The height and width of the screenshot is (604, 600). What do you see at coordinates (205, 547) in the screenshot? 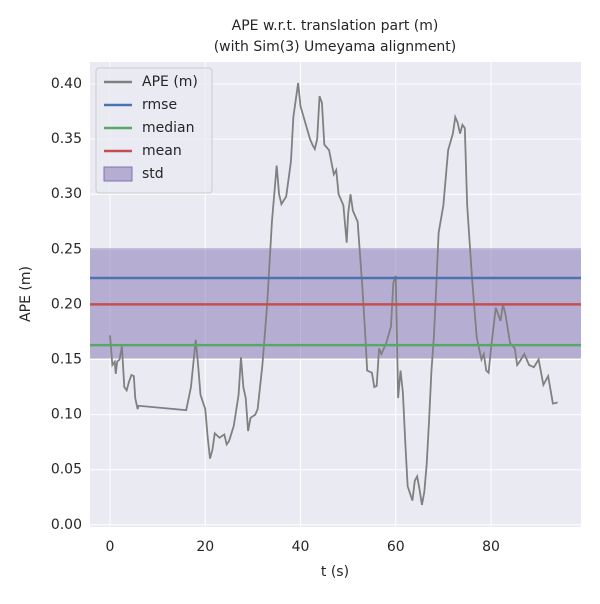
I see `x-tick-label: 20` at bounding box center [205, 547].